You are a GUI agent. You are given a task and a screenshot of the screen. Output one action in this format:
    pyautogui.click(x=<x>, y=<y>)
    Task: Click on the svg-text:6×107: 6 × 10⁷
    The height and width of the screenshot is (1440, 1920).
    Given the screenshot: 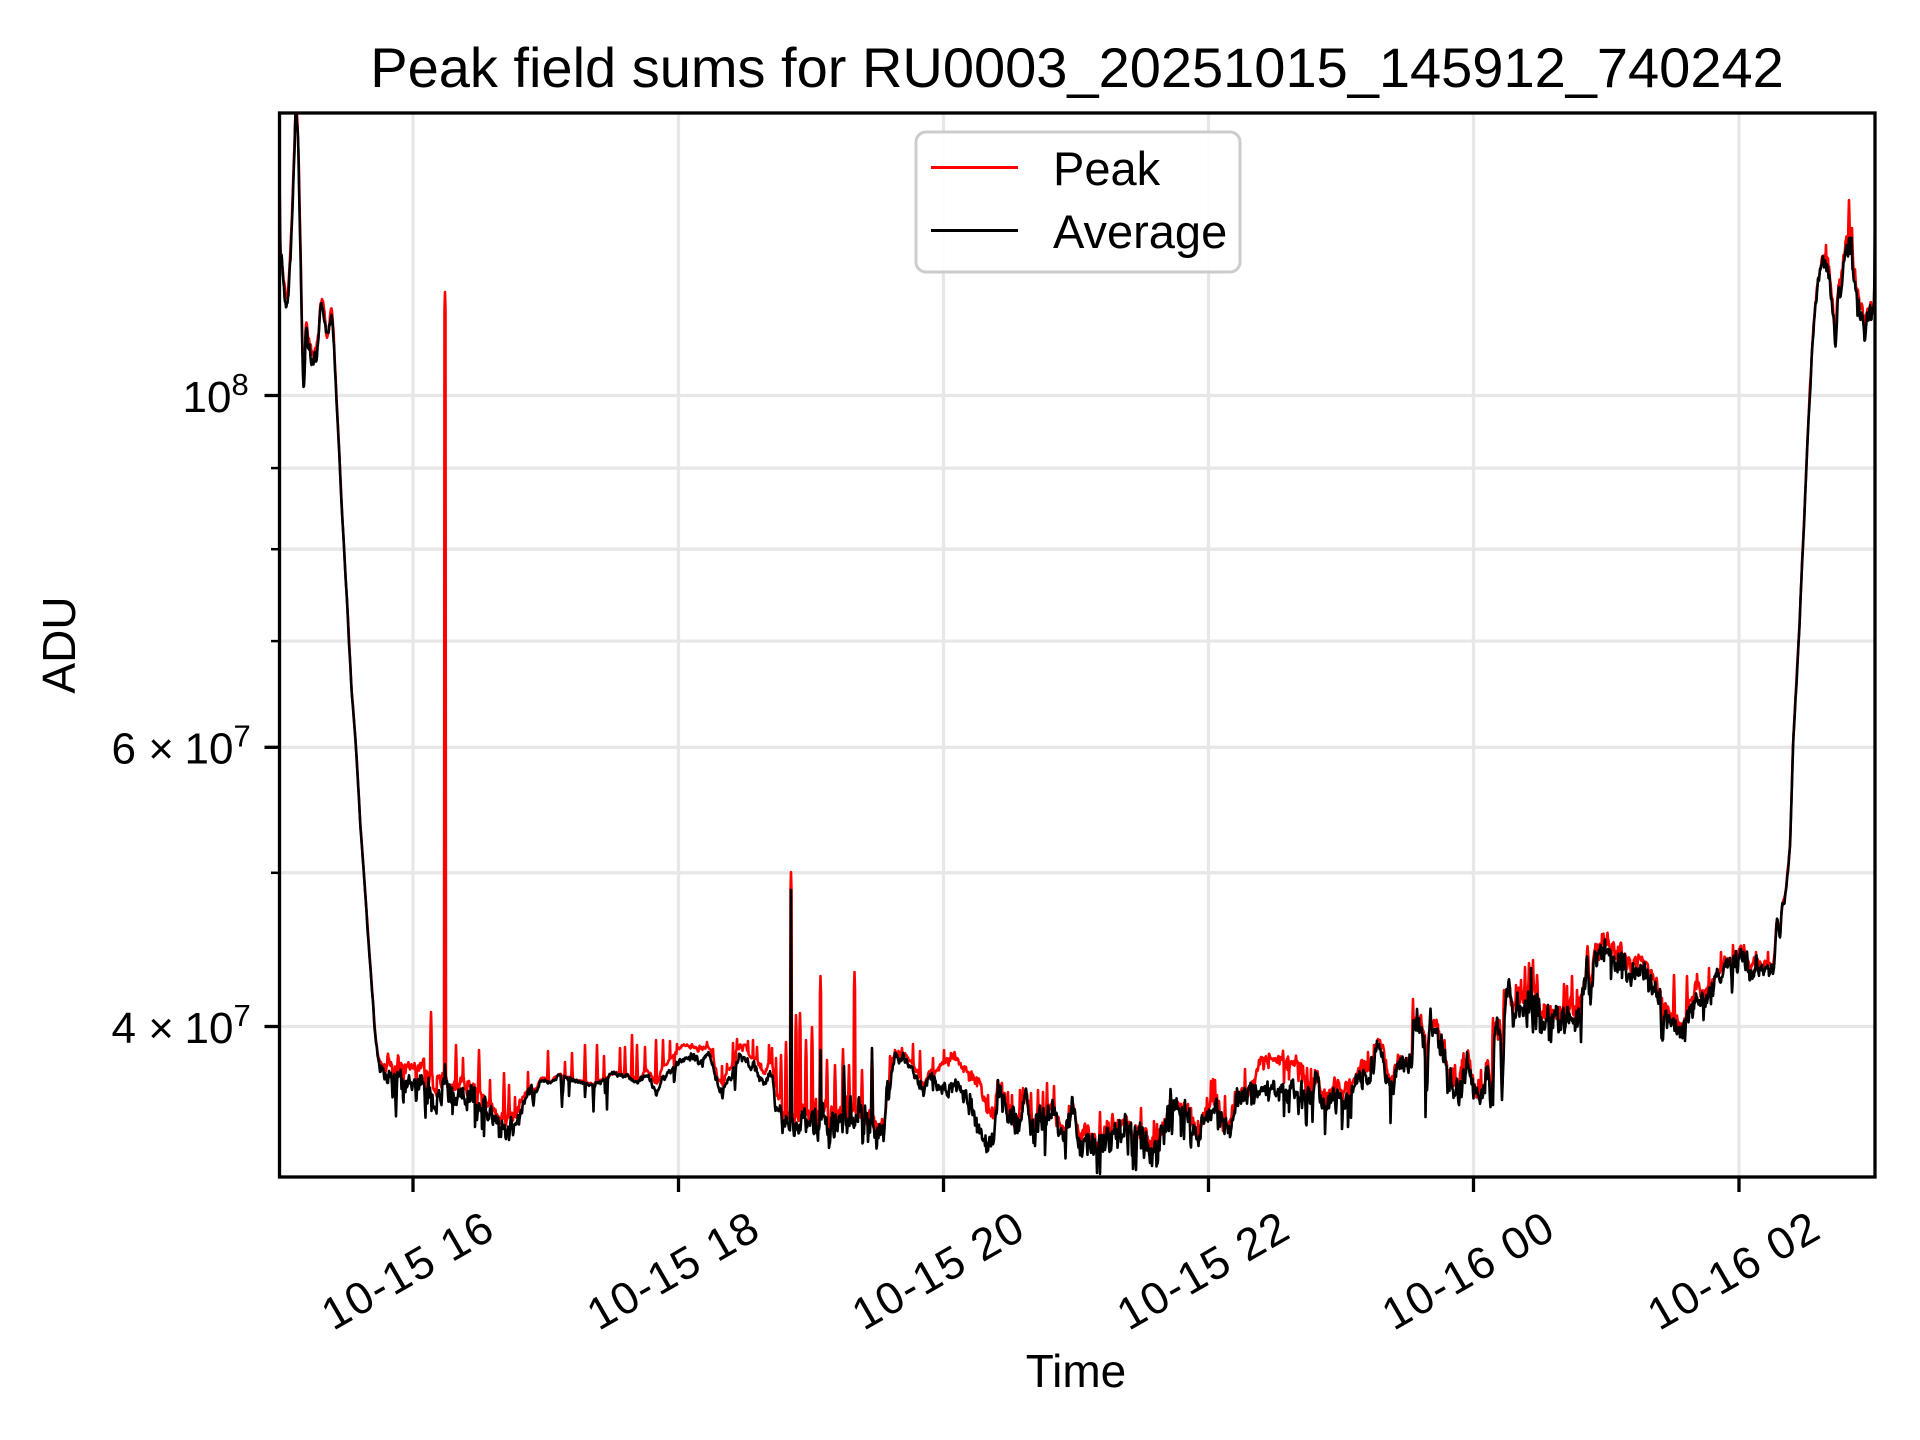 What is the action you would take?
    pyautogui.click(x=181, y=746)
    